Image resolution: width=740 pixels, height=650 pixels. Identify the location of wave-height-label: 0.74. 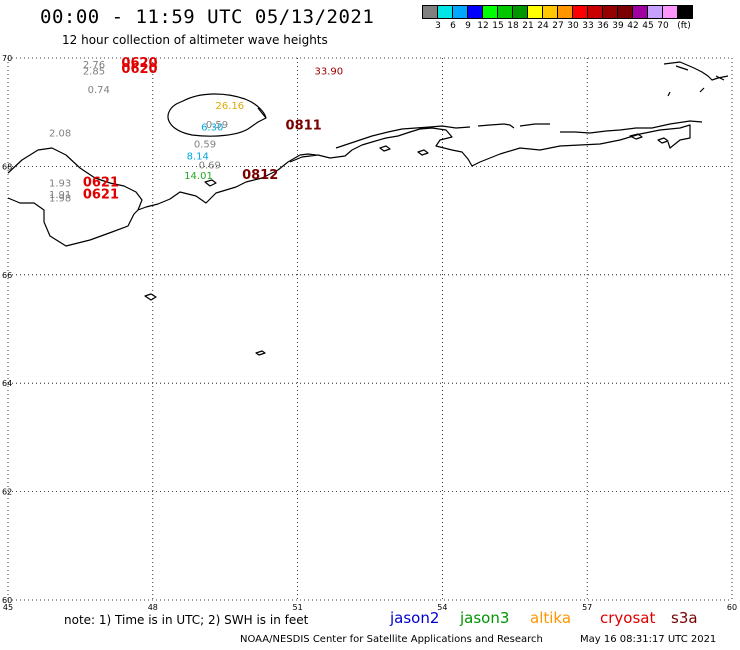
(99, 90).